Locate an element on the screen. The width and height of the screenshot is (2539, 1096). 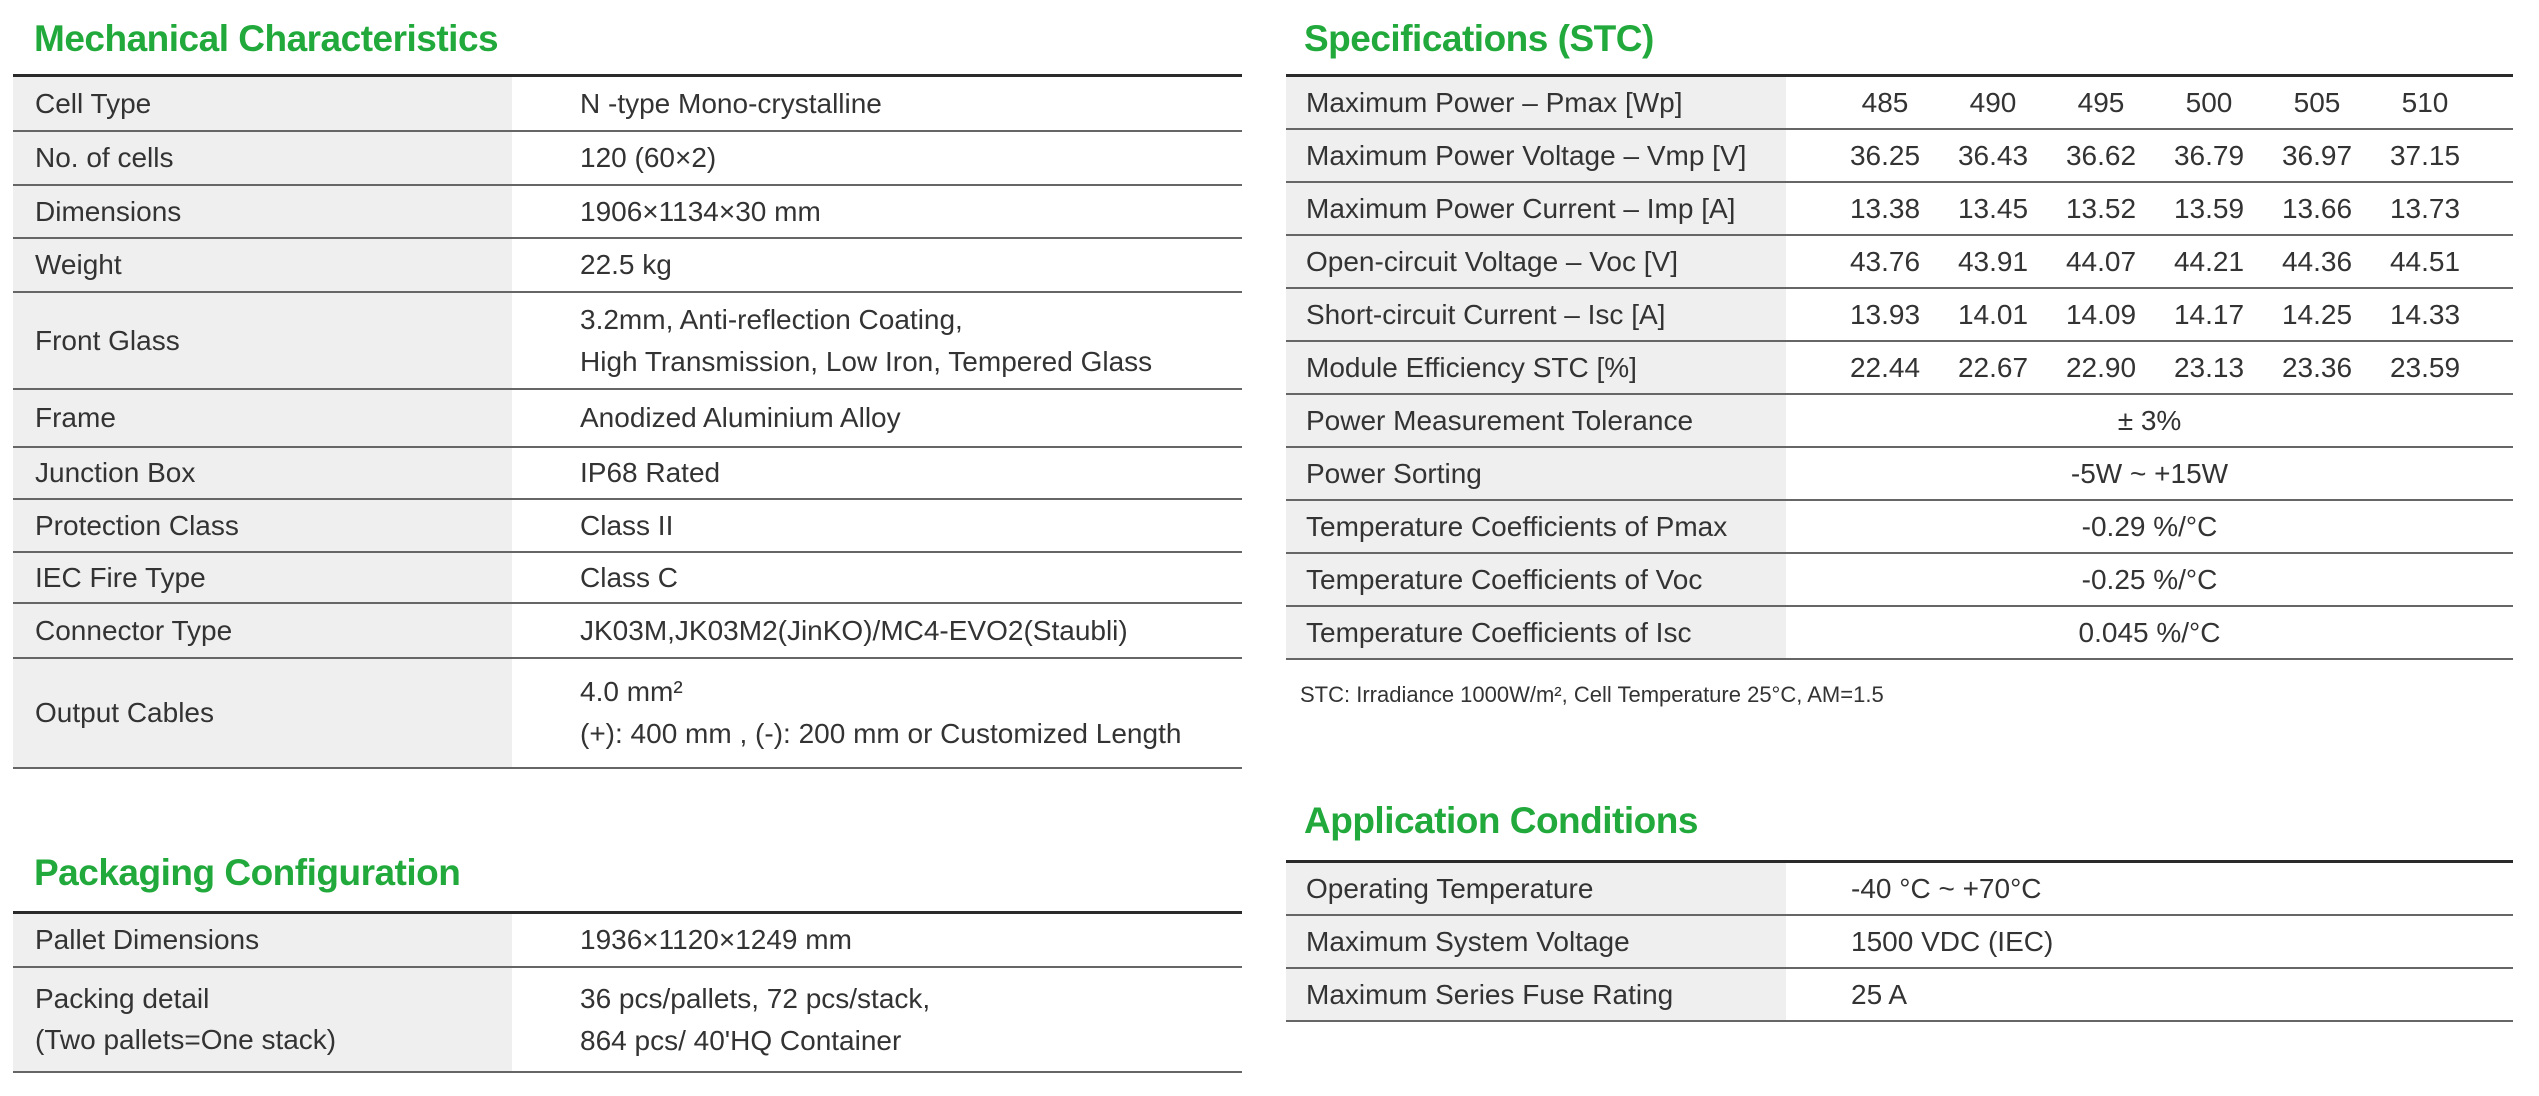
value-text: 1500 VDC (IEC) is located at coordinates (1952, 941).